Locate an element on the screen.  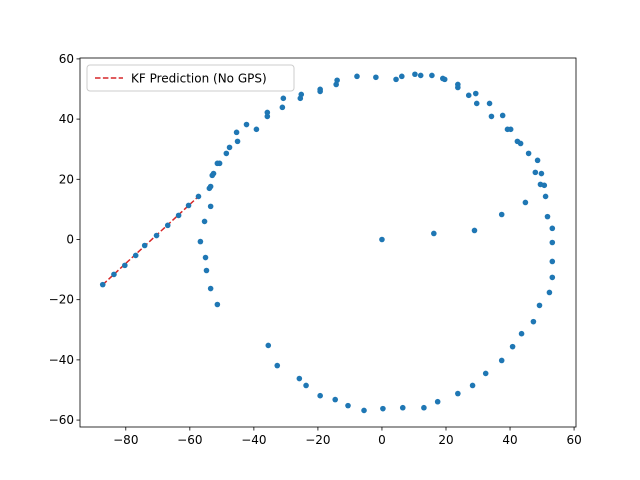
x-tick-label: 20 is located at coordinates (445, 440).